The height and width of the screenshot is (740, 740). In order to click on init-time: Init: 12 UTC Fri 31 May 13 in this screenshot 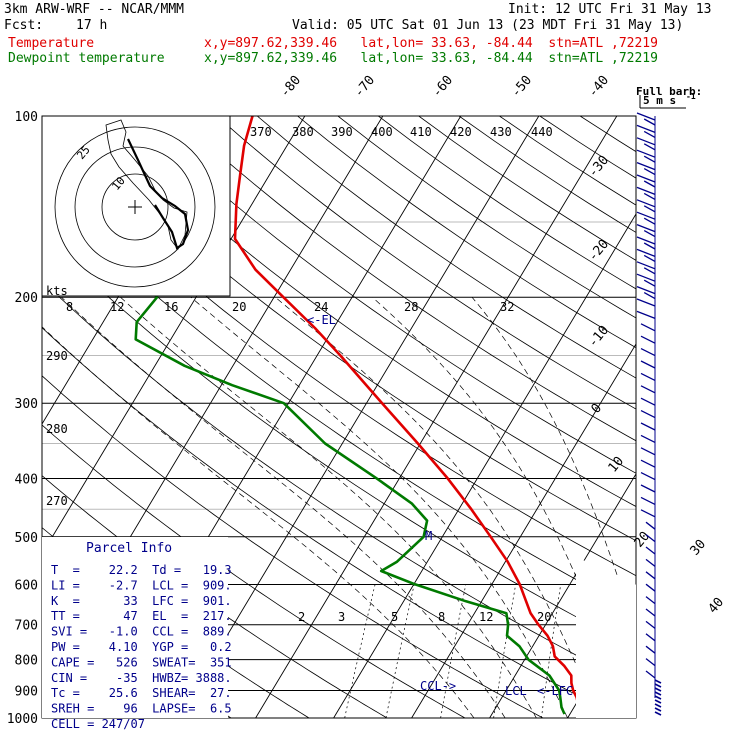, I will do `click(610, 9)`.